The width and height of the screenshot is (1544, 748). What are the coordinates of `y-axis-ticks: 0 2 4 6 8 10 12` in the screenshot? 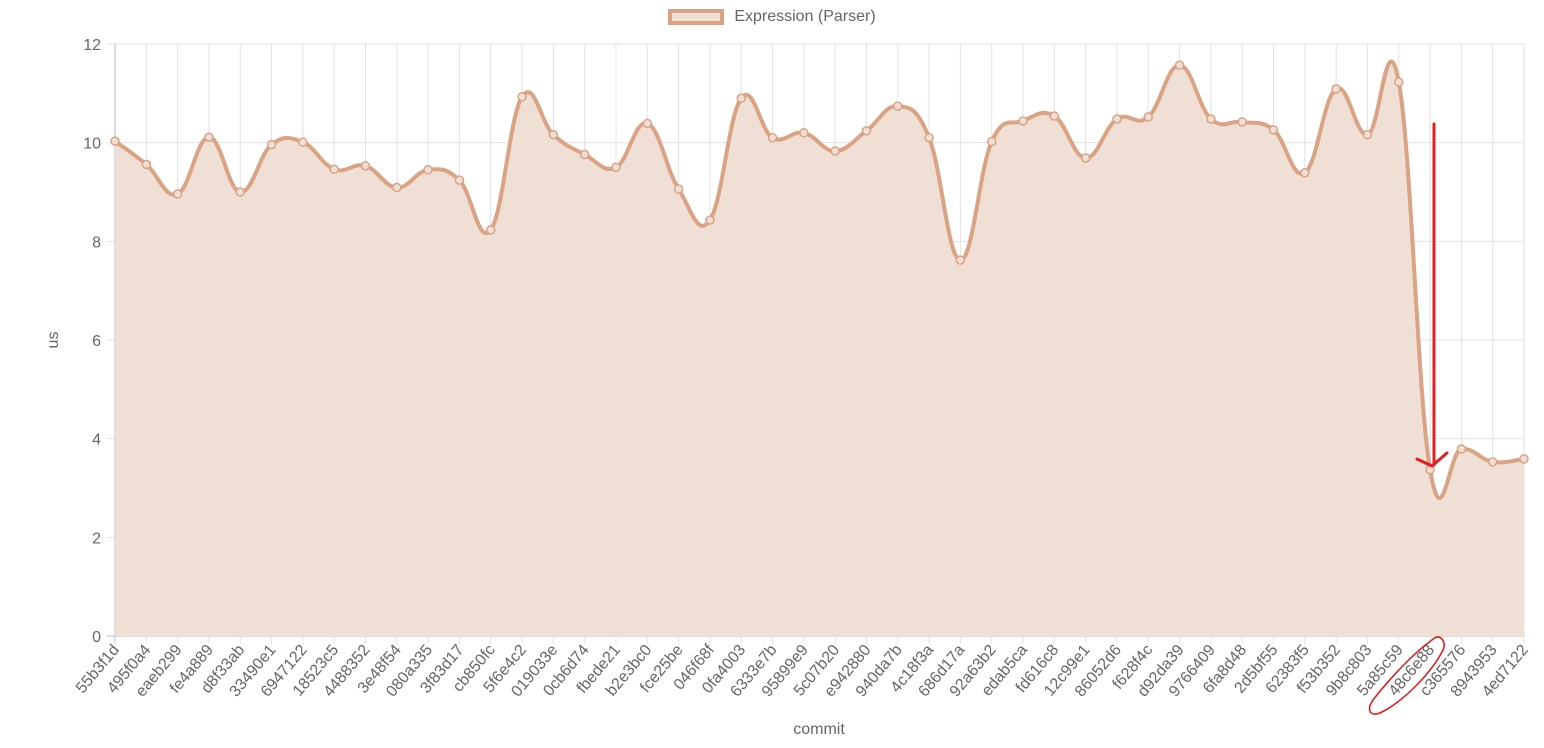 It's located at (92, 341).